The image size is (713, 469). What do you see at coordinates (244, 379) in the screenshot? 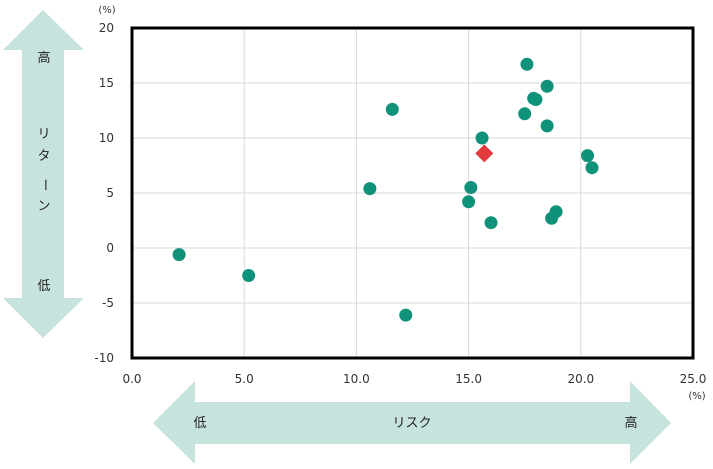
I see `x-tick-label: 5.0` at bounding box center [244, 379].